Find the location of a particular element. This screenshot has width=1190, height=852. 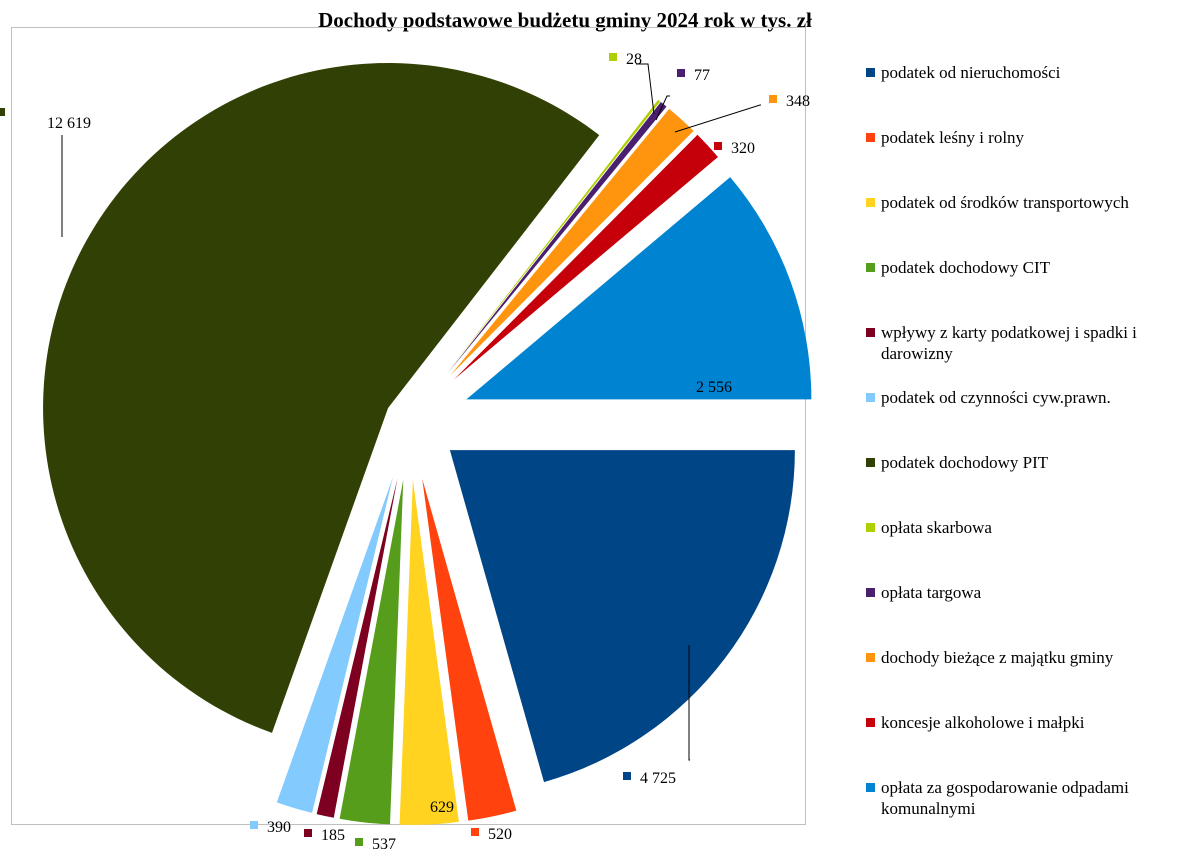

data-label-oplata-skarbowa: 28 is located at coordinates (634, 59).